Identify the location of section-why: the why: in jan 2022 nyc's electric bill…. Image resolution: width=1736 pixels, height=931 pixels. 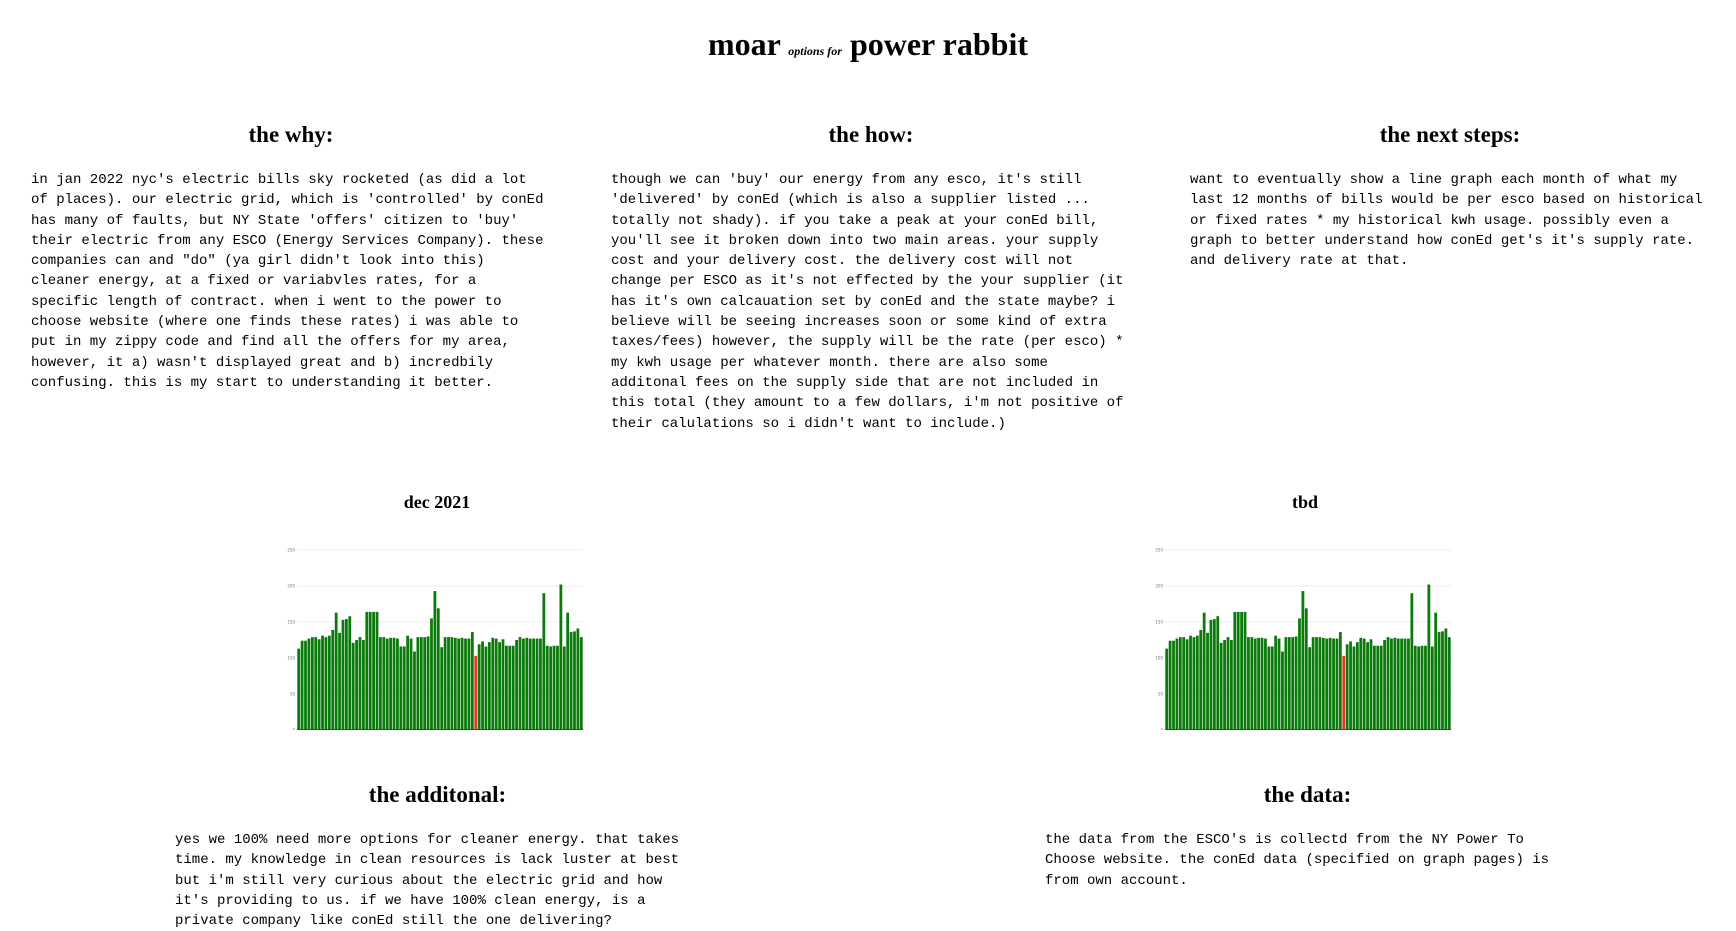
(291, 257).